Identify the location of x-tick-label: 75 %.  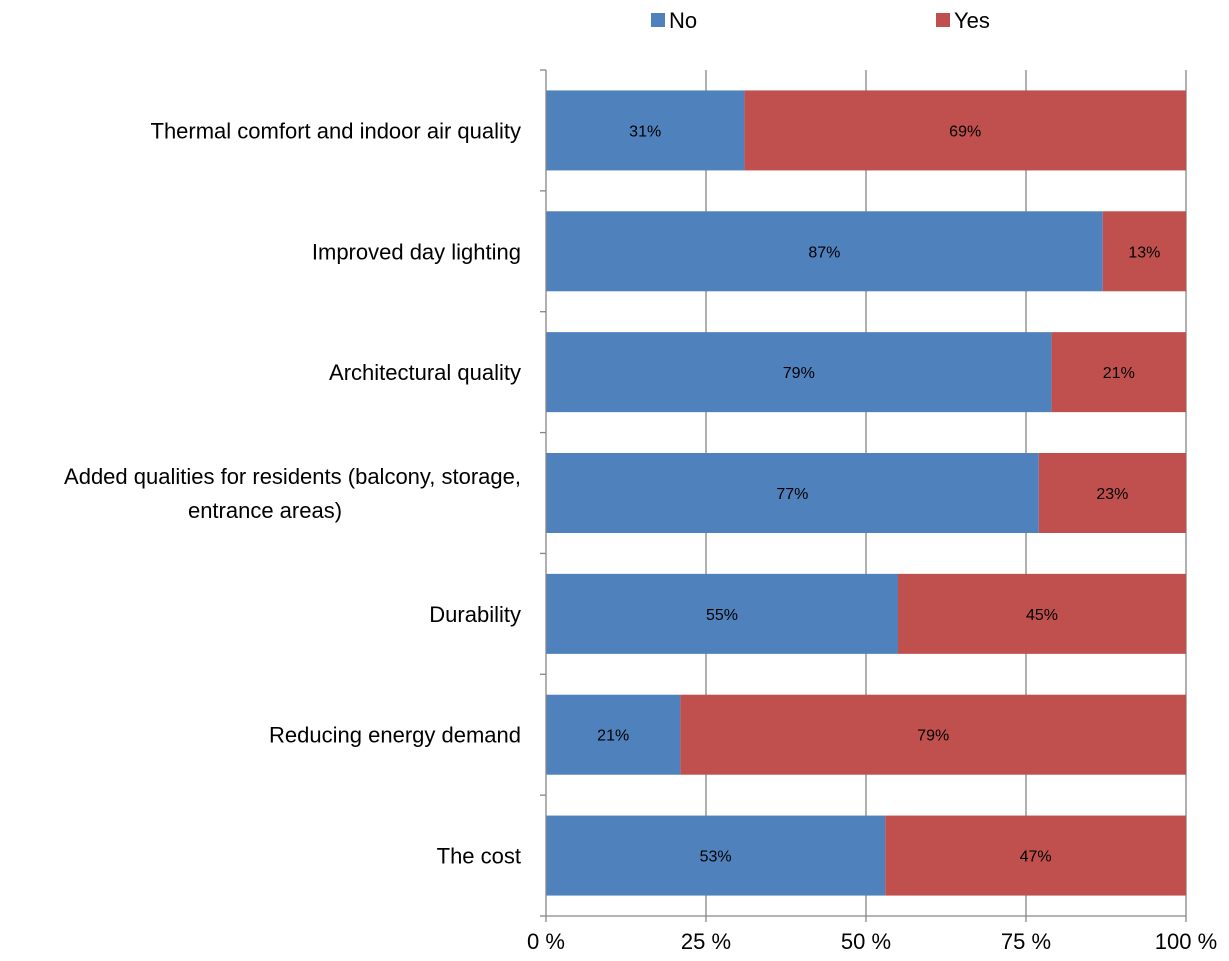
(1026, 941).